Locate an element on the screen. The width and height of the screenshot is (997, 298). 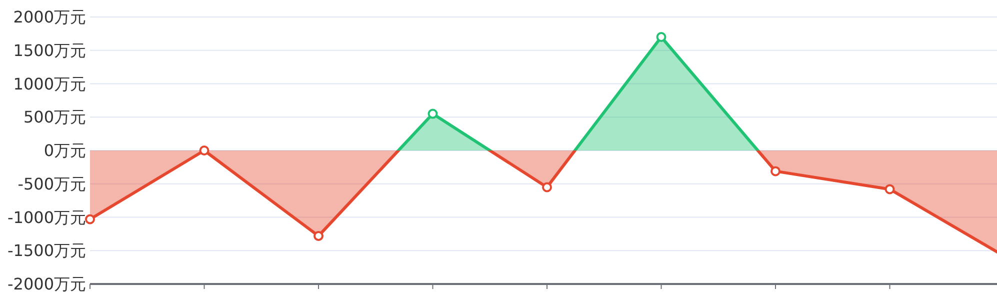
y-tick-label: 500万元 is located at coordinates (54, 117).